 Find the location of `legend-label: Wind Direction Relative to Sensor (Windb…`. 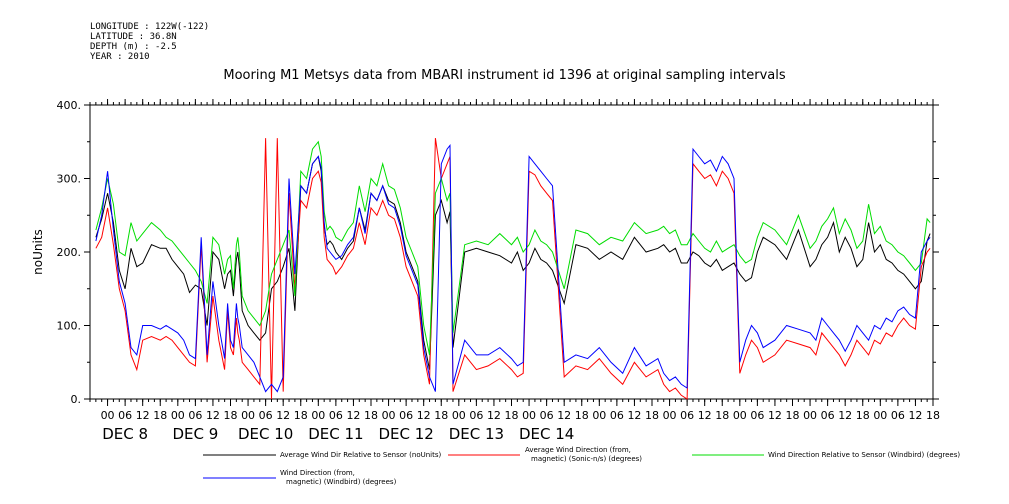

legend-label: Wind Direction Relative to Sensor (Windb… is located at coordinates (864, 455).